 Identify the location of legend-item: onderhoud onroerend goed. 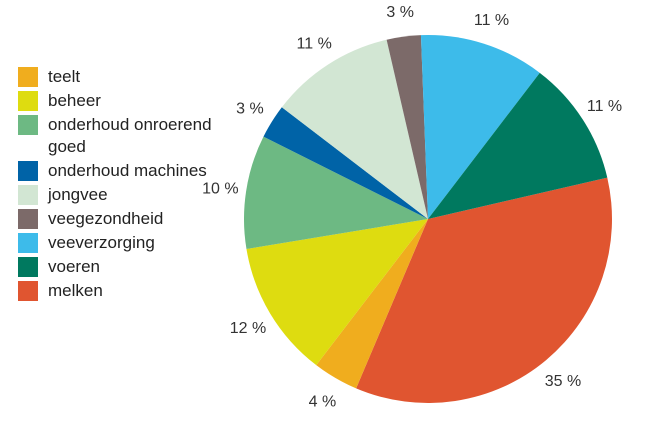
(118, 136).